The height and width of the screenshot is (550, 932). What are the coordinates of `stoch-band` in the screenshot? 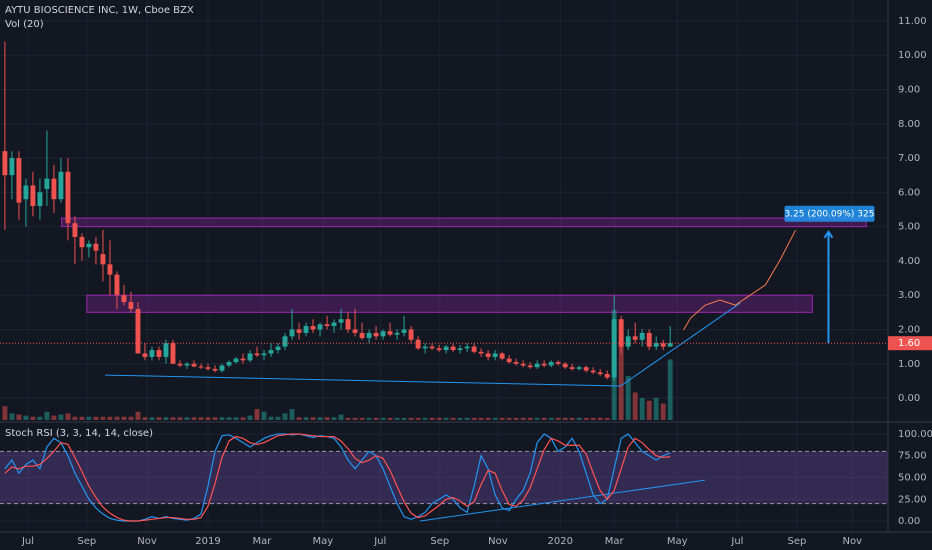 It's located at (444, 477).